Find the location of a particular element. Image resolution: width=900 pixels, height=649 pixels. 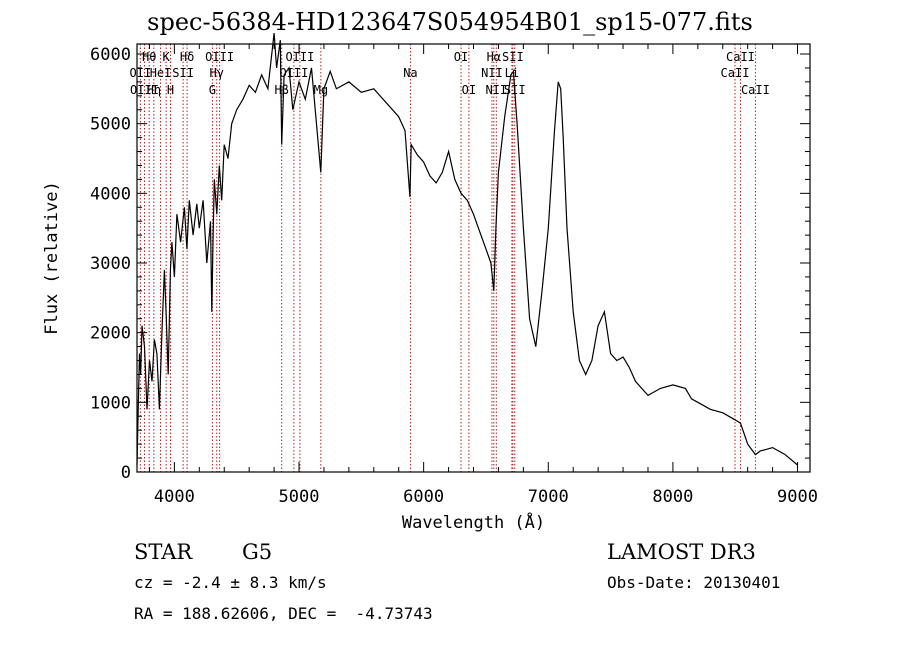

y-tick-label: 4000 is located at coordinates (110, 194).